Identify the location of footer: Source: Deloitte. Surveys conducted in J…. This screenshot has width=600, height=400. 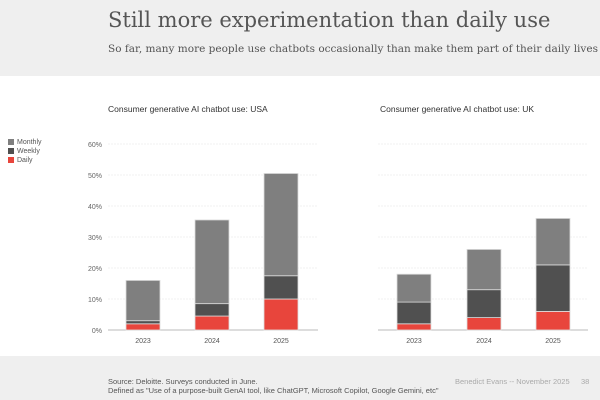
(300, 378).